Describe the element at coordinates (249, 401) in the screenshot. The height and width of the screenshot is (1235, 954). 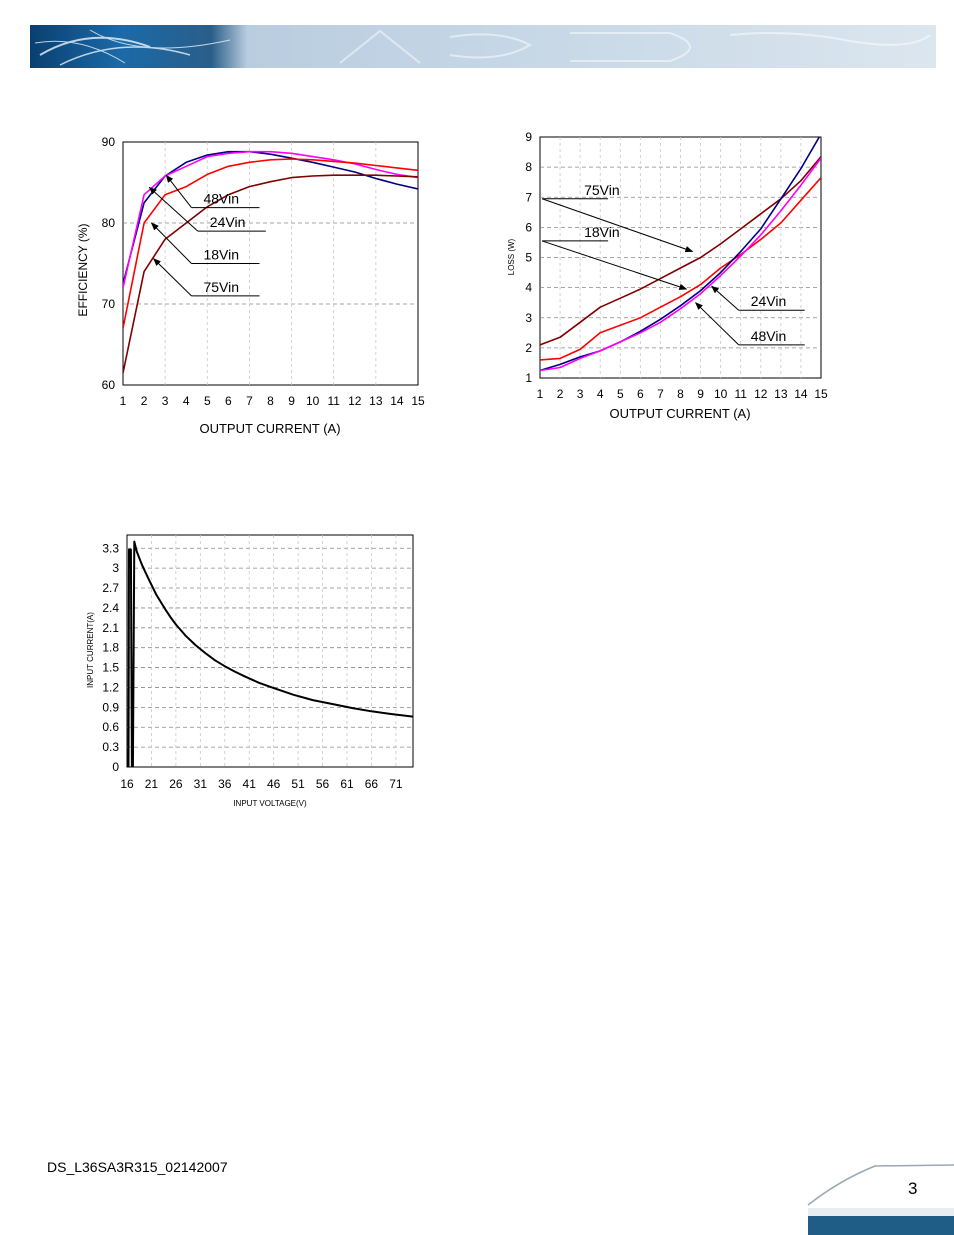
I see `x-tick-label: 7` at that location.